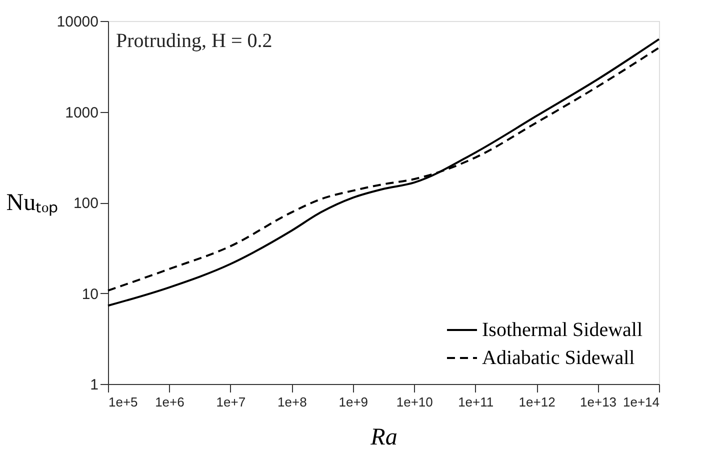  What do you see at coordinates (94, 385) in the screenshot?
I see `y-tick-label: 1` at bounding box center [94, 385].